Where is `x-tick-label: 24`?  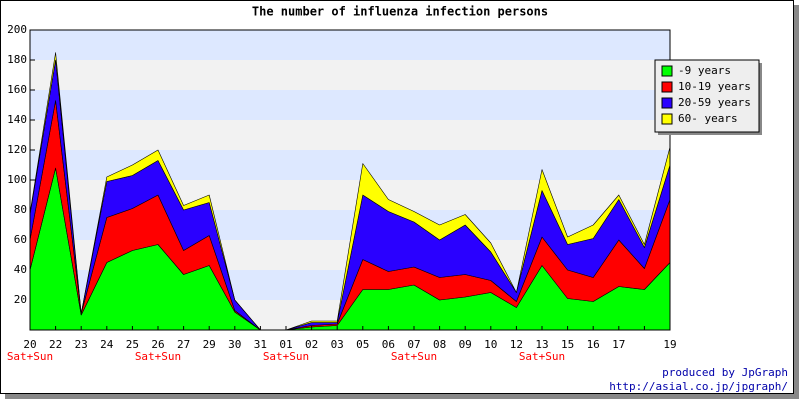 x-tick-label: 24 is located at coordinates (107, 344).